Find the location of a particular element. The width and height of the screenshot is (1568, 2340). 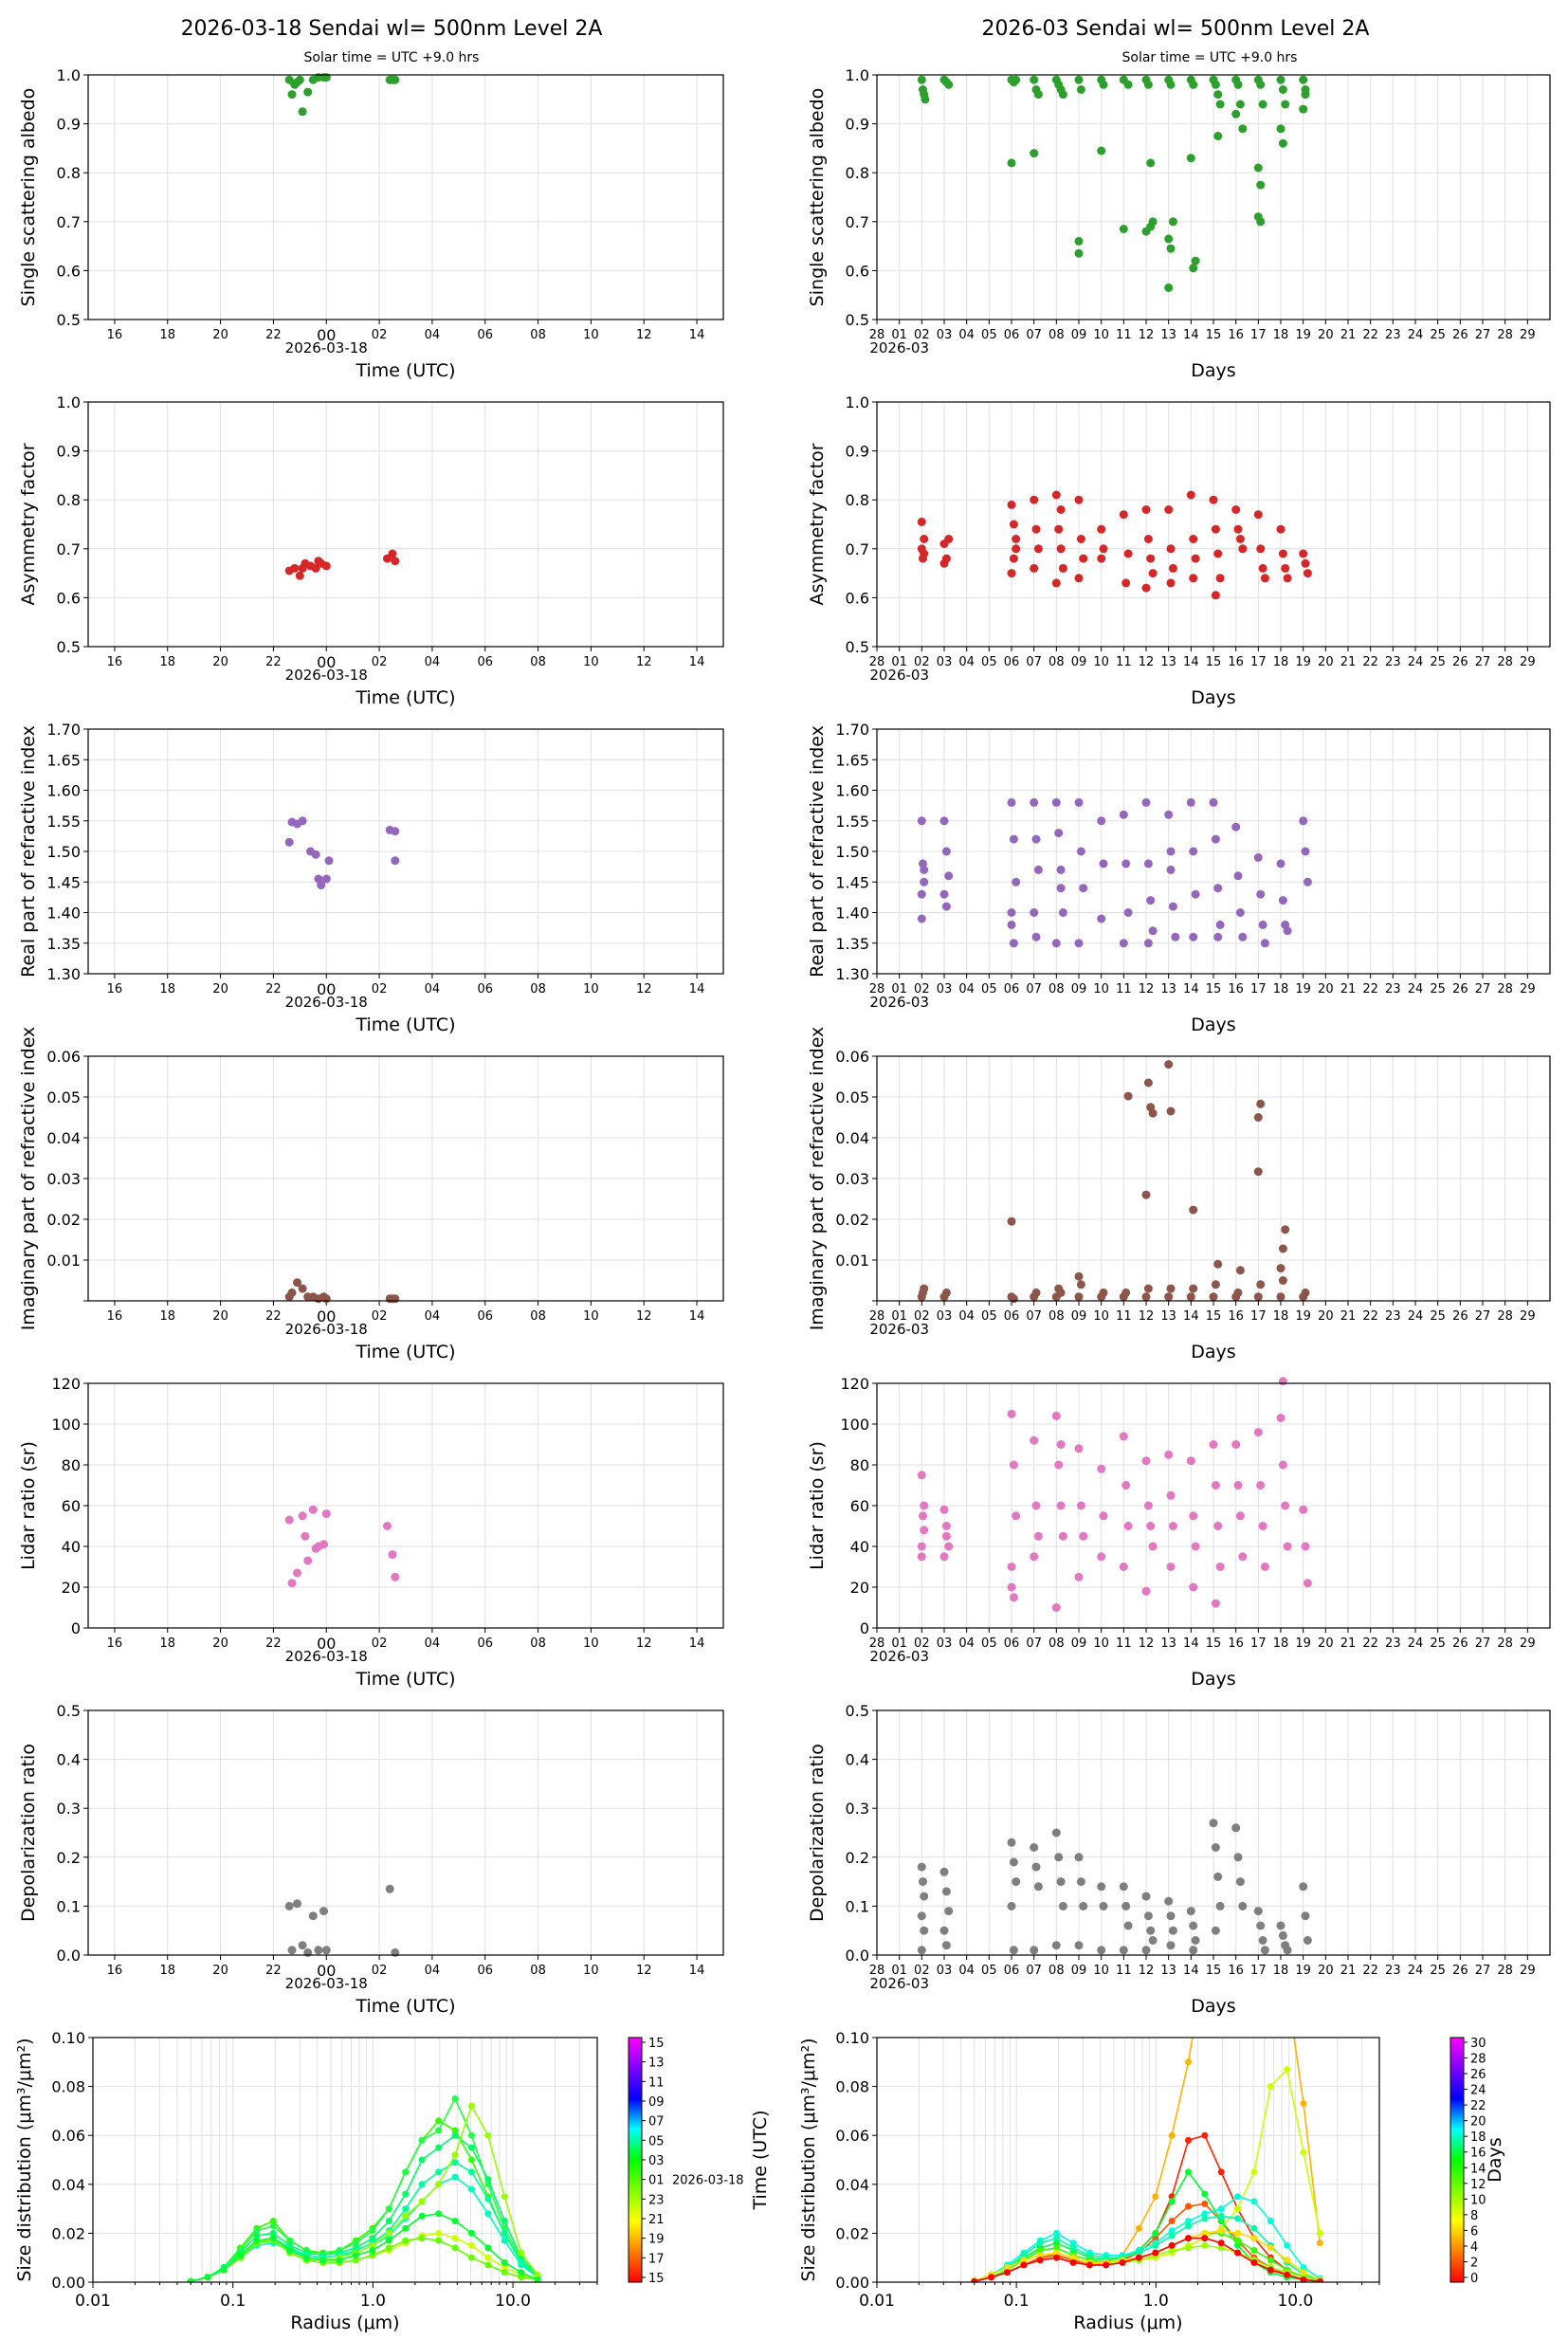

colorbar-tick-label: 17 is located at coordinates (656, 2259).